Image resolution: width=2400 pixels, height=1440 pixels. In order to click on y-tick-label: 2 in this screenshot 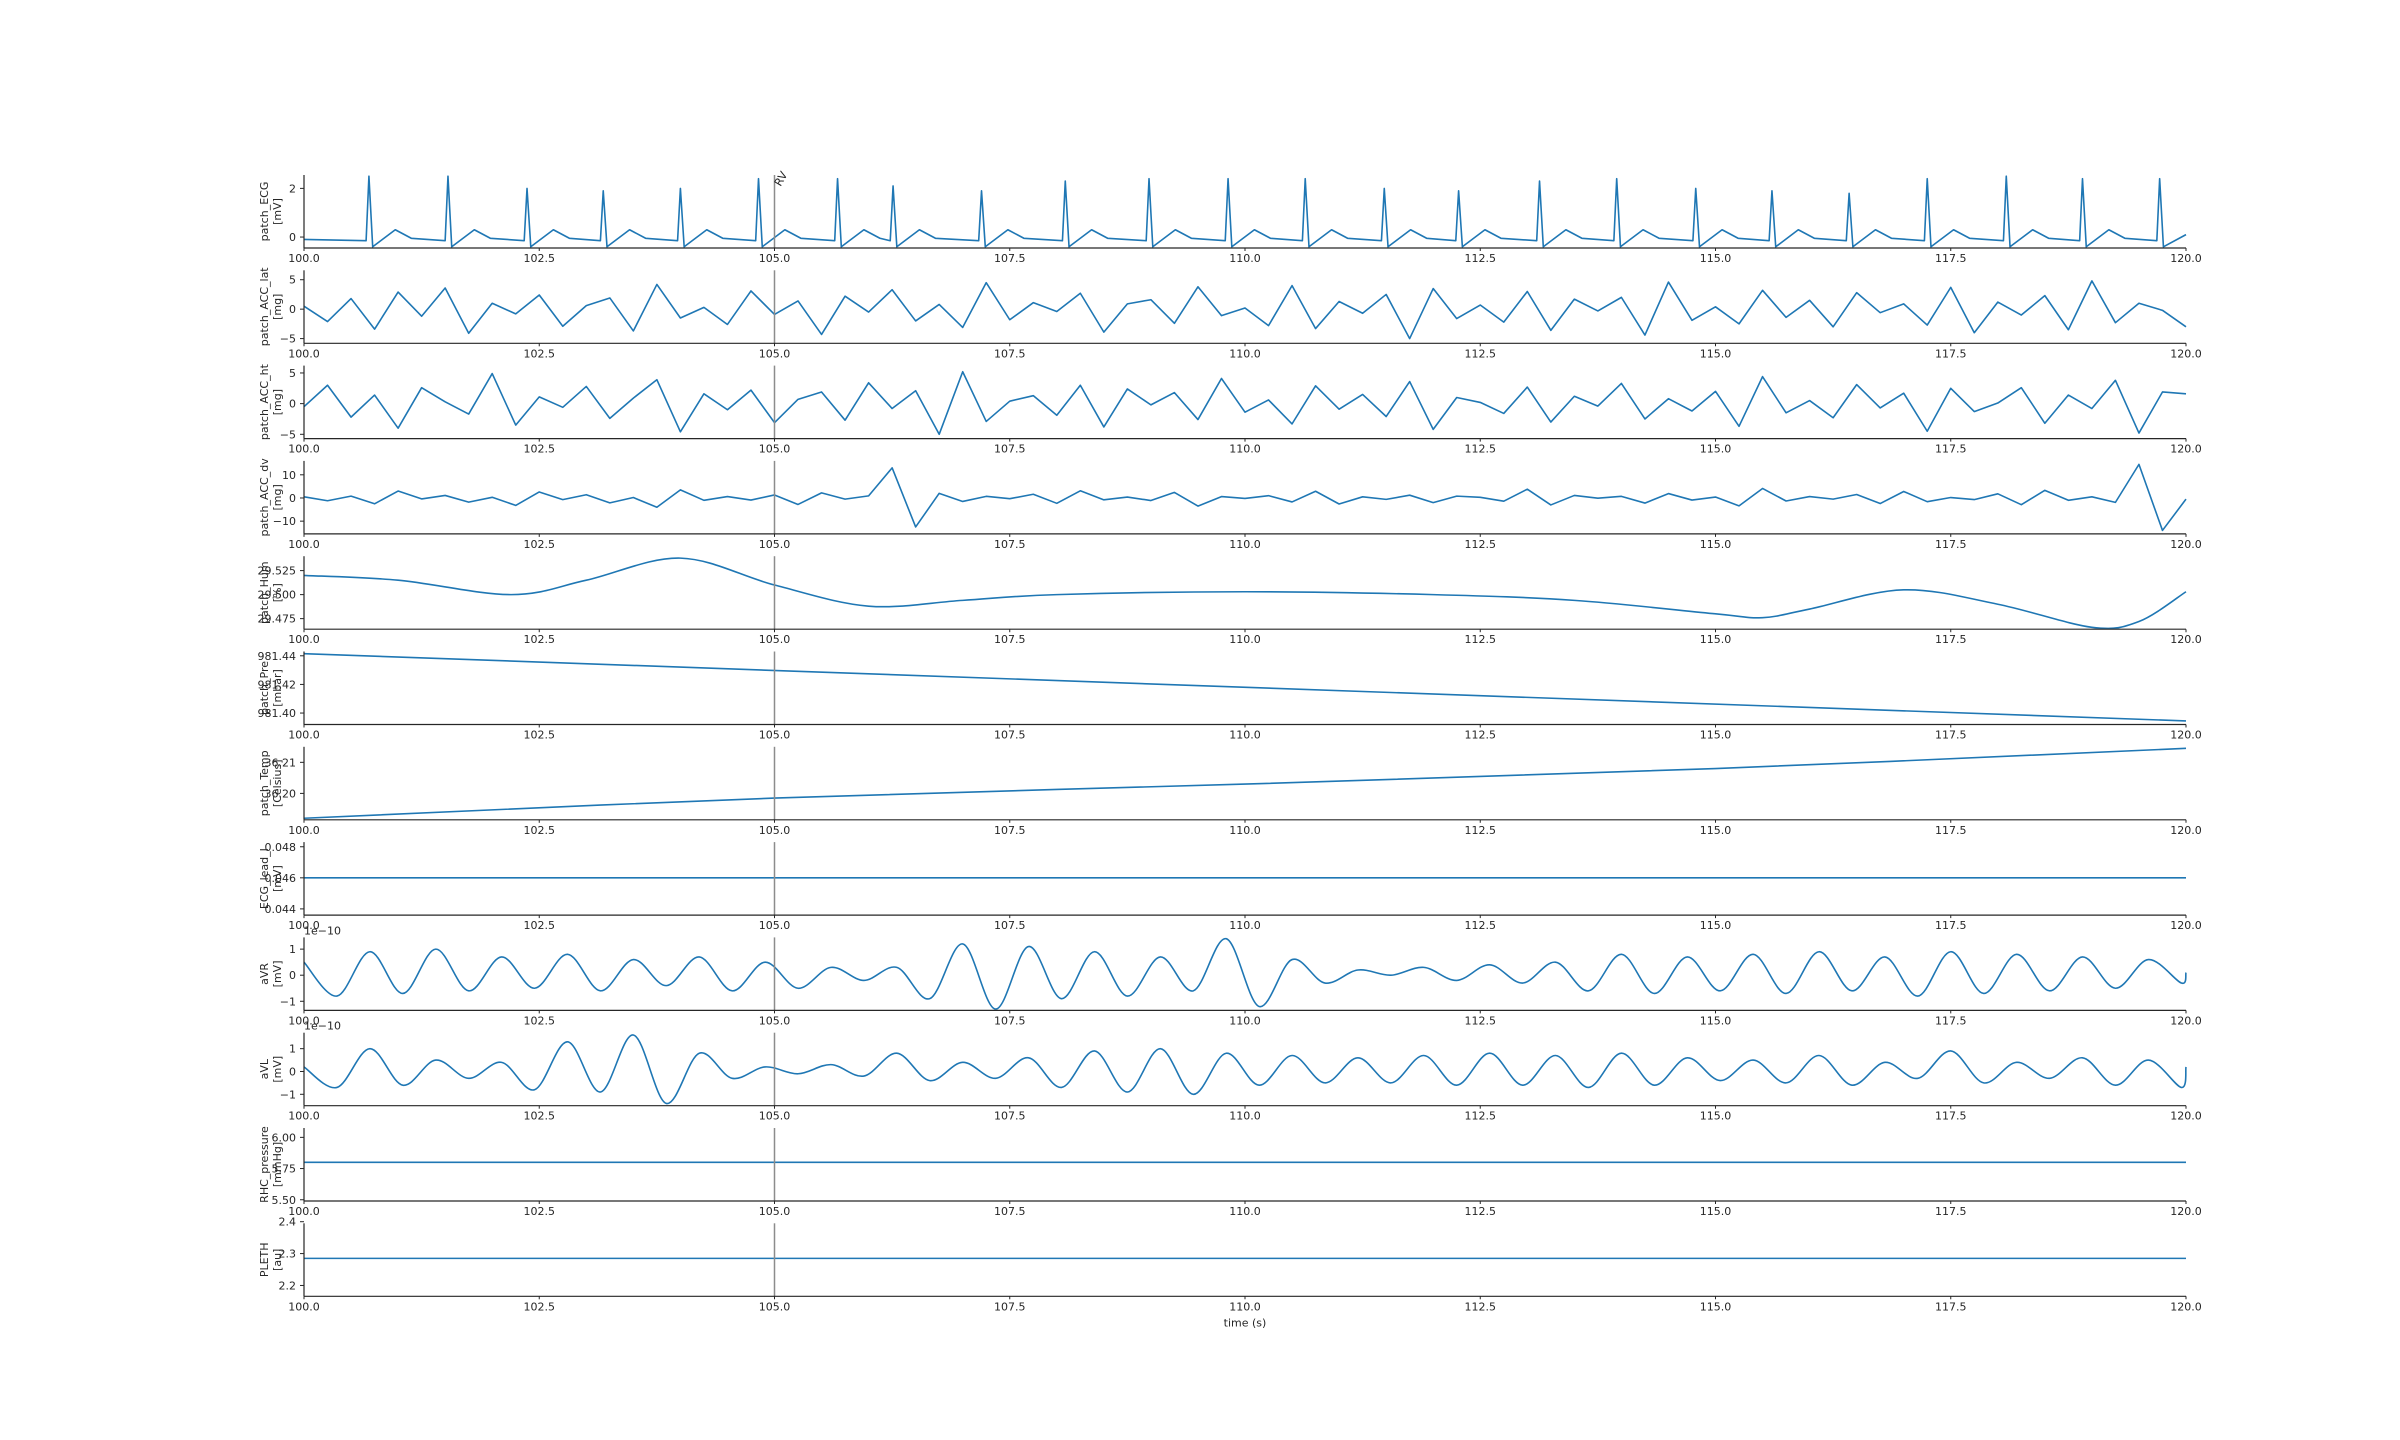, I will do `click(292, 188)`.